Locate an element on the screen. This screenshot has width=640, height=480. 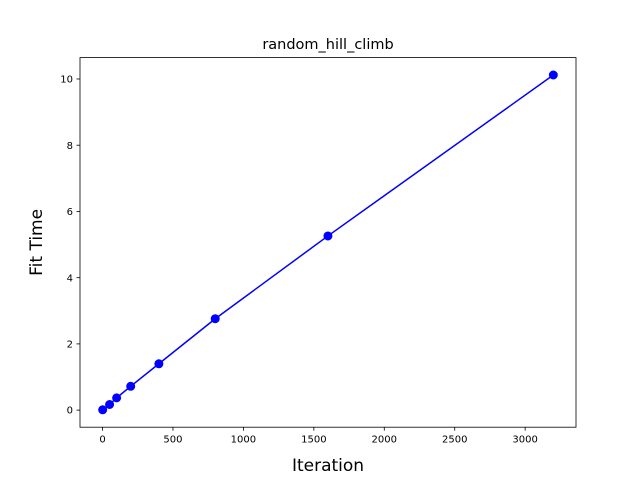
y-tick-label: 0 is located at coordinates (70, 411).